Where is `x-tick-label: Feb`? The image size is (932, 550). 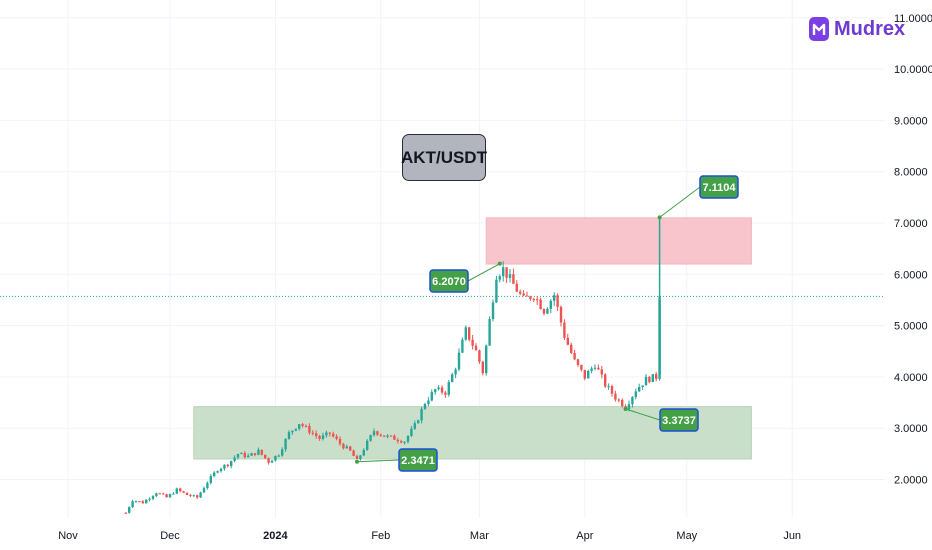
x-tick-label: Feb is located at coordinates (380, 536).